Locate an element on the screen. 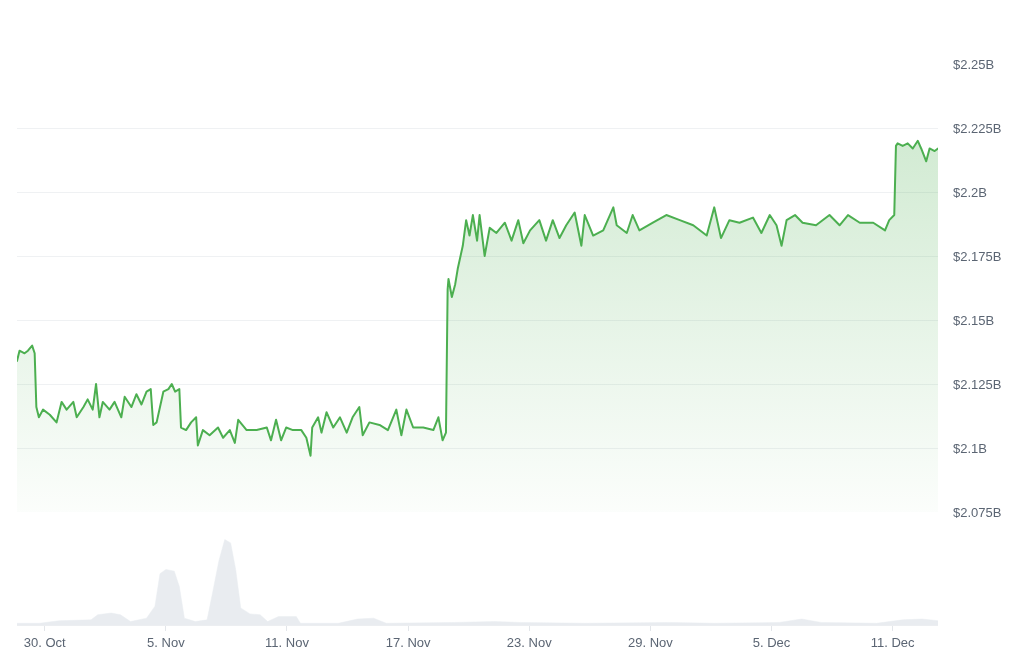 This screenshot has height=666, width=1024. x-tick-label: 17. Nov is located at coordinates (408, 642).